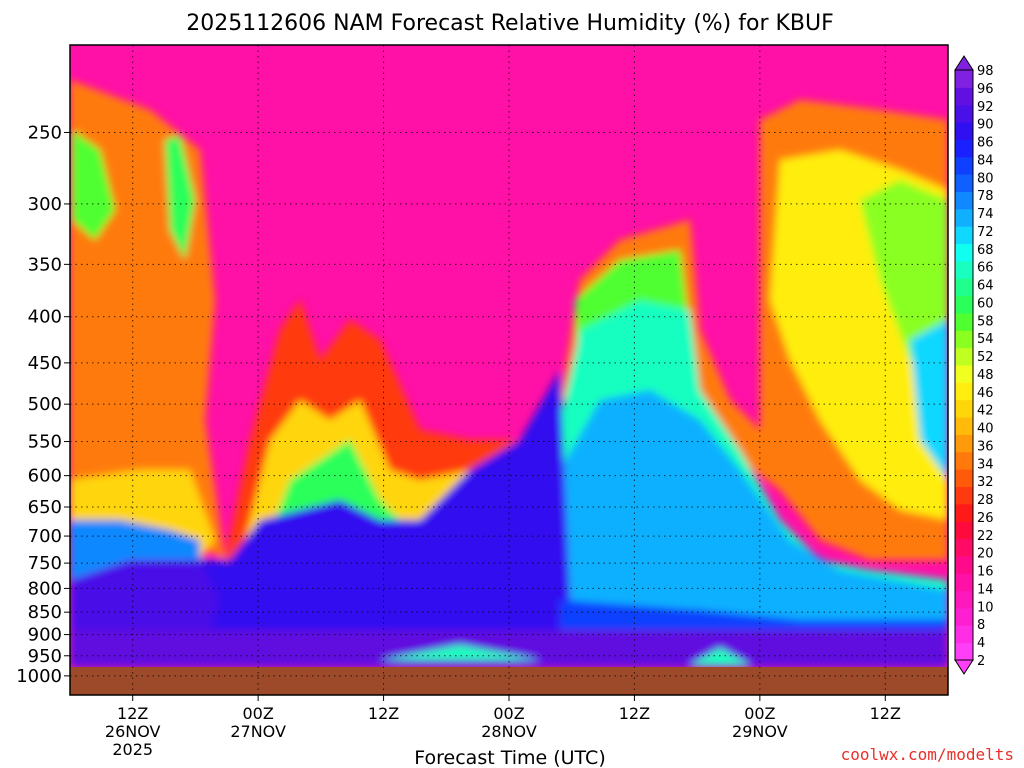  What do you see at coordinates (985, 411) in the screenshot?
I see `colorbar-label: 42` at bounding box center [985, 411].